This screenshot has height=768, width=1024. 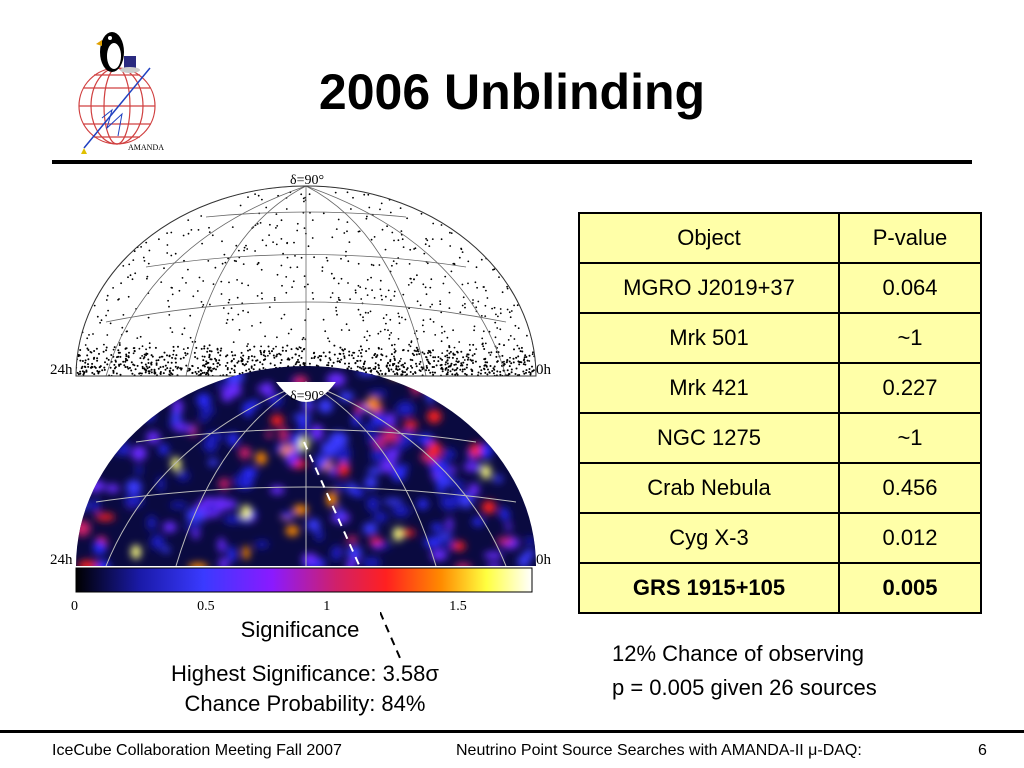 I want to click on ra-left-label-2: 24h, so click(x=61, y=560).